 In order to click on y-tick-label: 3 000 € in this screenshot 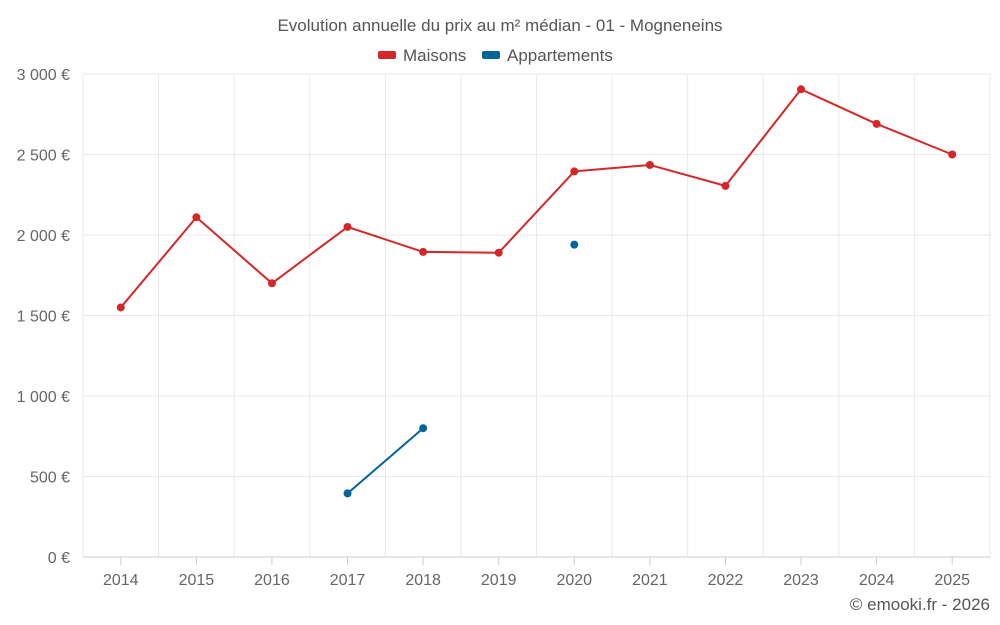, I will do `click(43, 75)`.